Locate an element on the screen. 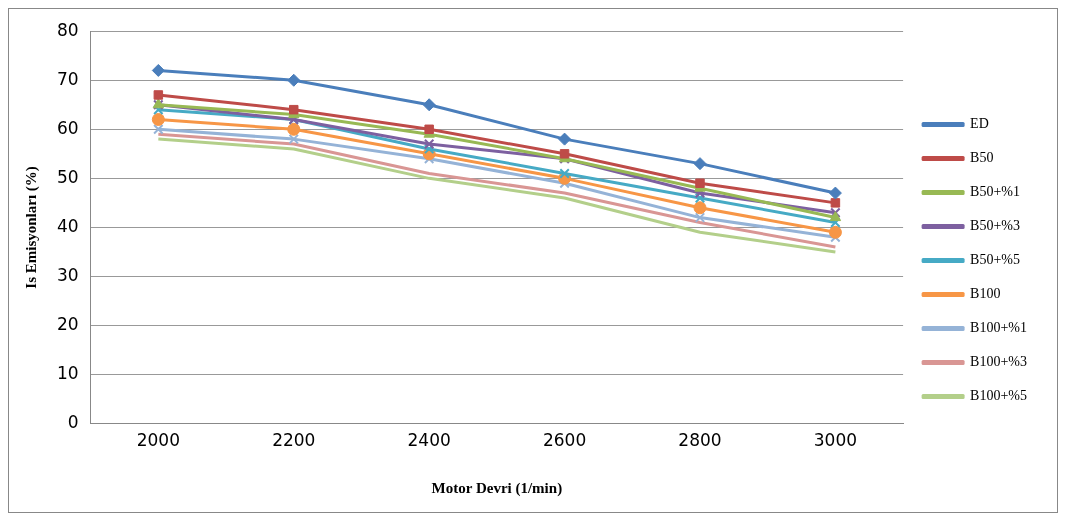 Image resolution: width=1066 pixels, height=521 pixels. legend-label: ED is located at coordinates (979, 124).